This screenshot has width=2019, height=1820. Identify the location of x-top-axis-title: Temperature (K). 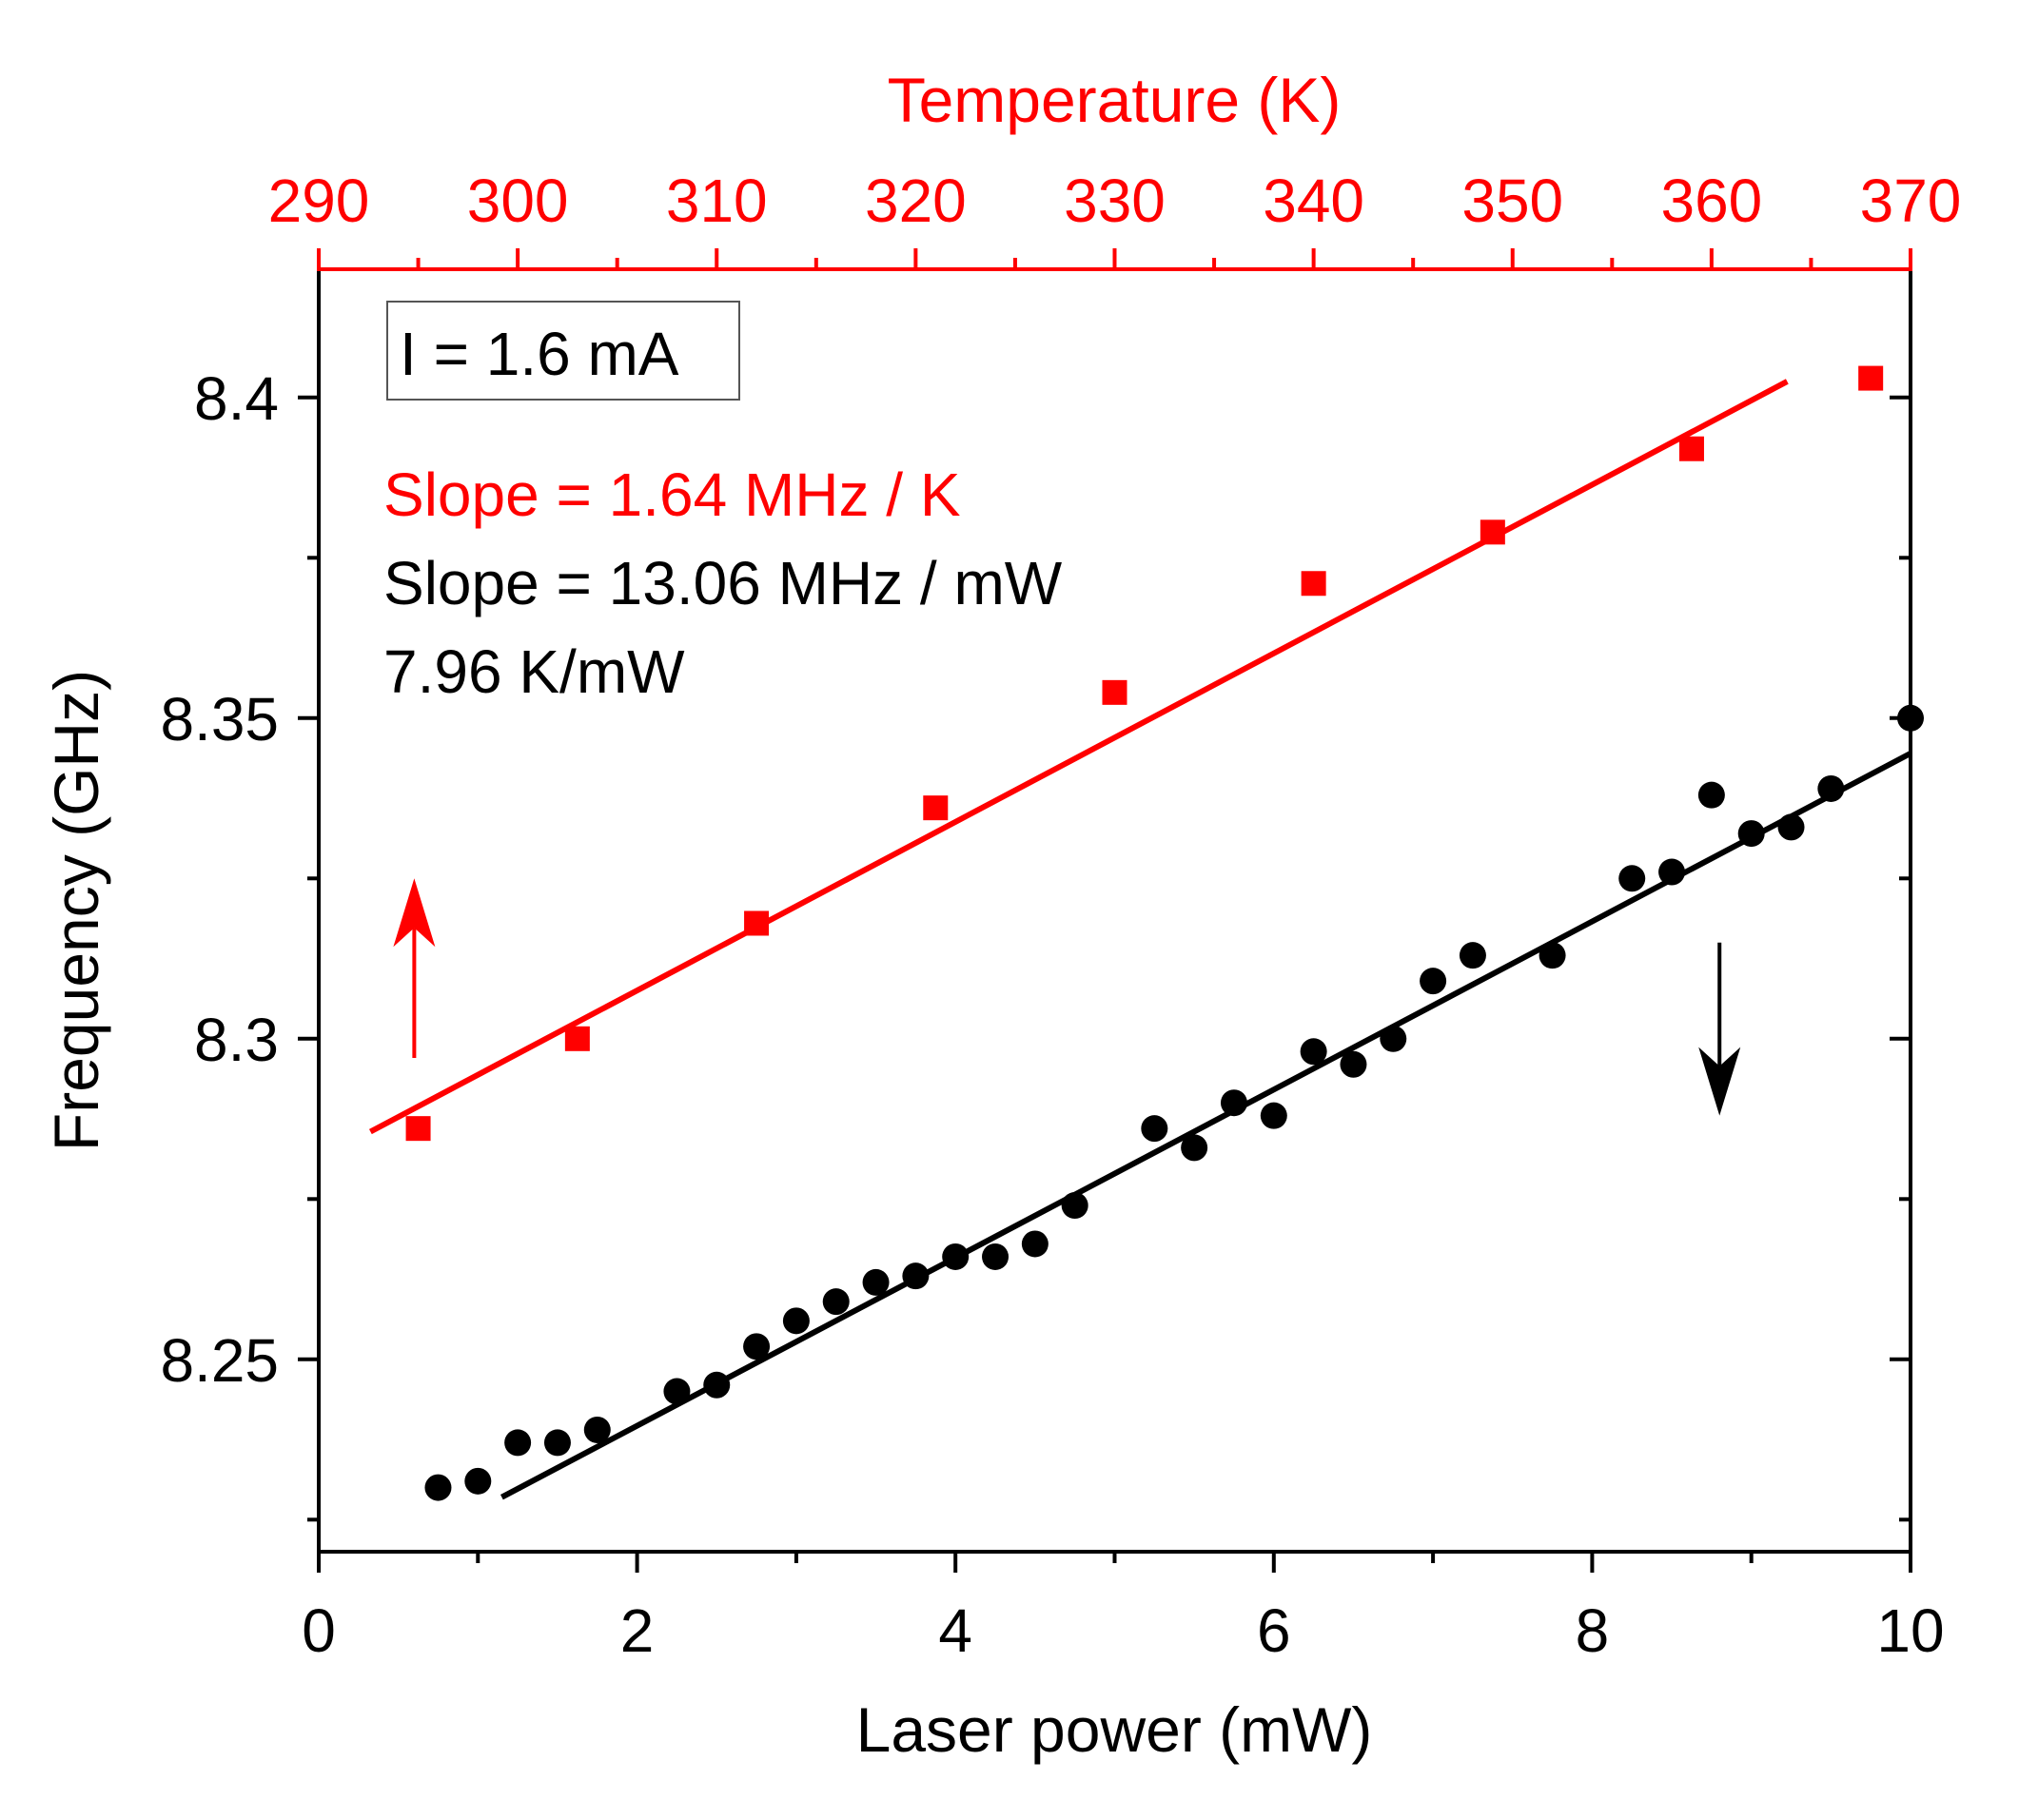
(1115, 100).